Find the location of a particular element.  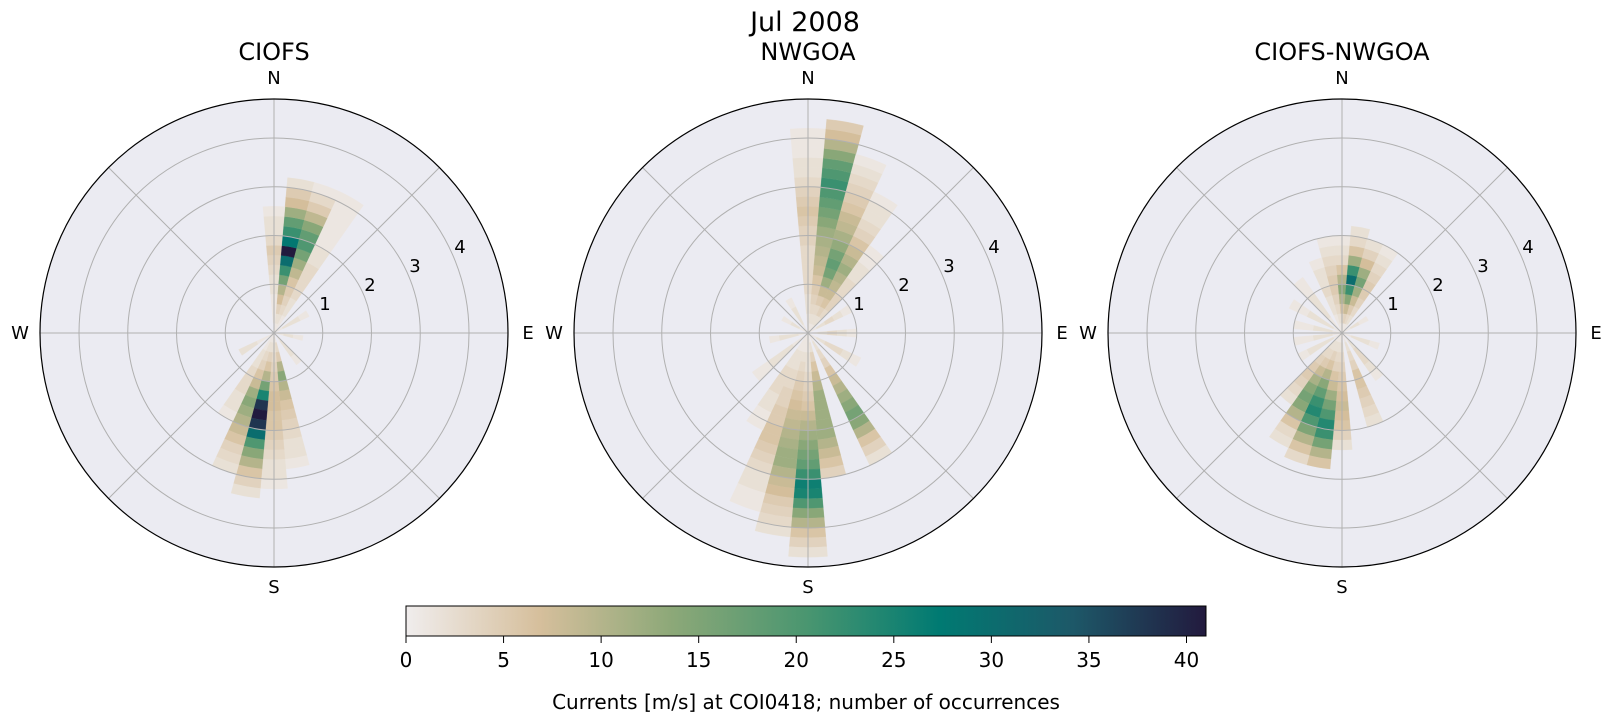

figure-title: Jul 2008 is located at coordinates (804, 22).